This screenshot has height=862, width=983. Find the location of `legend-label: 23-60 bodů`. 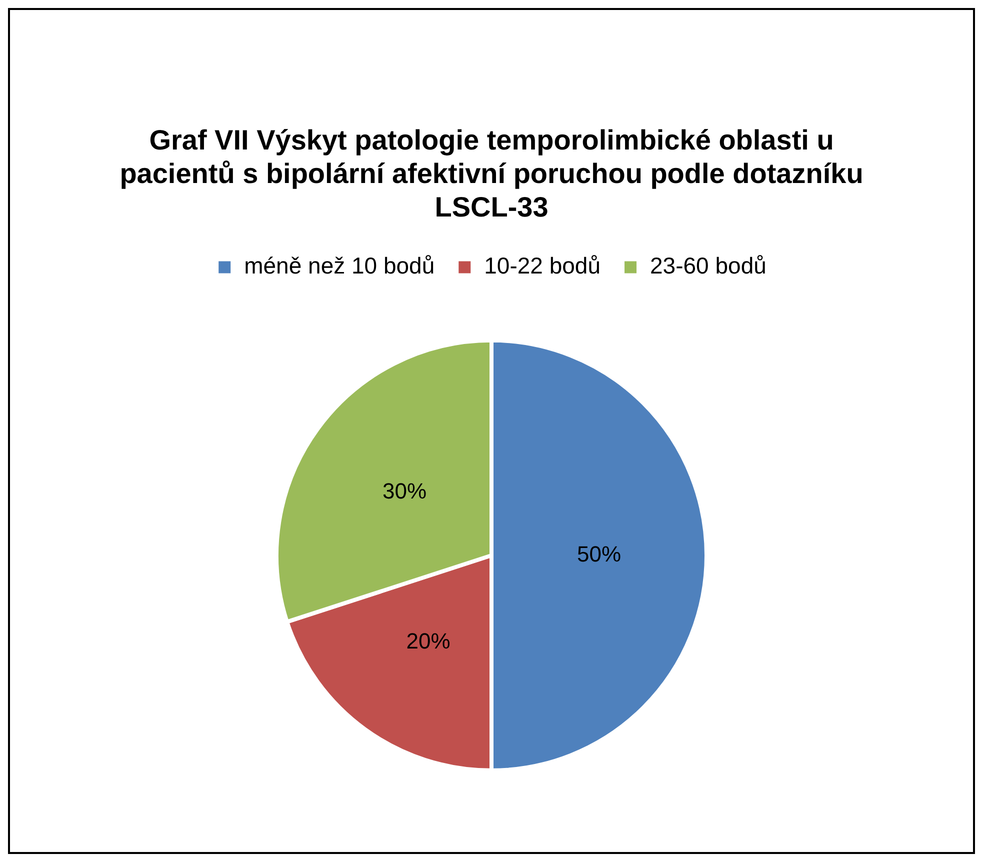

legend-label: 23-60 bodů is located at coordinates (708, 265).